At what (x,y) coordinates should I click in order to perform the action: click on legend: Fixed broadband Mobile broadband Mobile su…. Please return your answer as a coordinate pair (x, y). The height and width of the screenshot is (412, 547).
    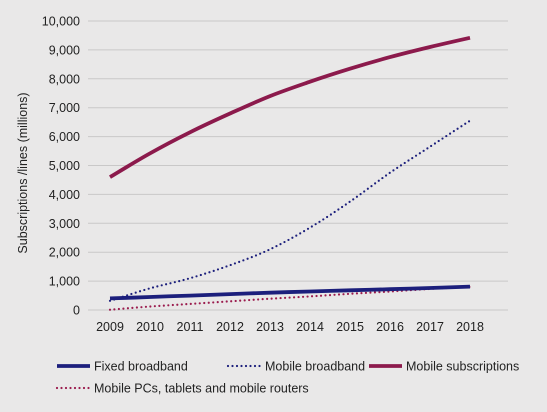
    Looking at the image, I should click on (287, 378).